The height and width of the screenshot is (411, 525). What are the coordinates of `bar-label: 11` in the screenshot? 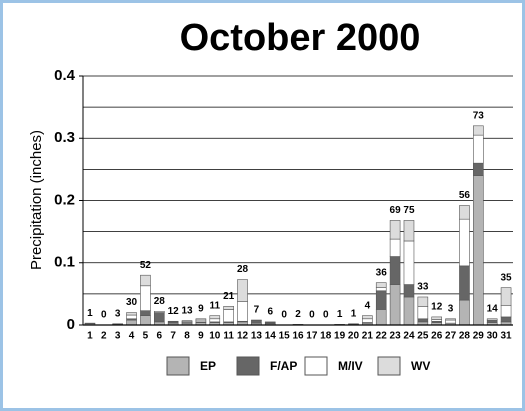 It's located at (214, 305).